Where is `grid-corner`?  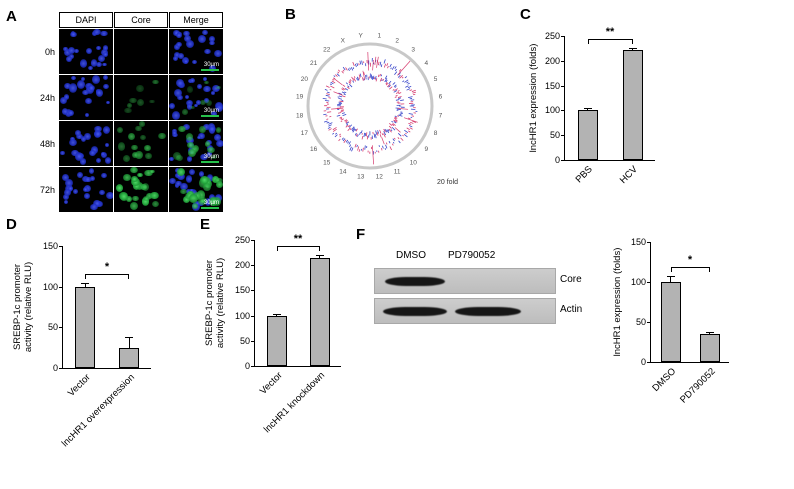
grid-corner is located at coordinates (46, 20).